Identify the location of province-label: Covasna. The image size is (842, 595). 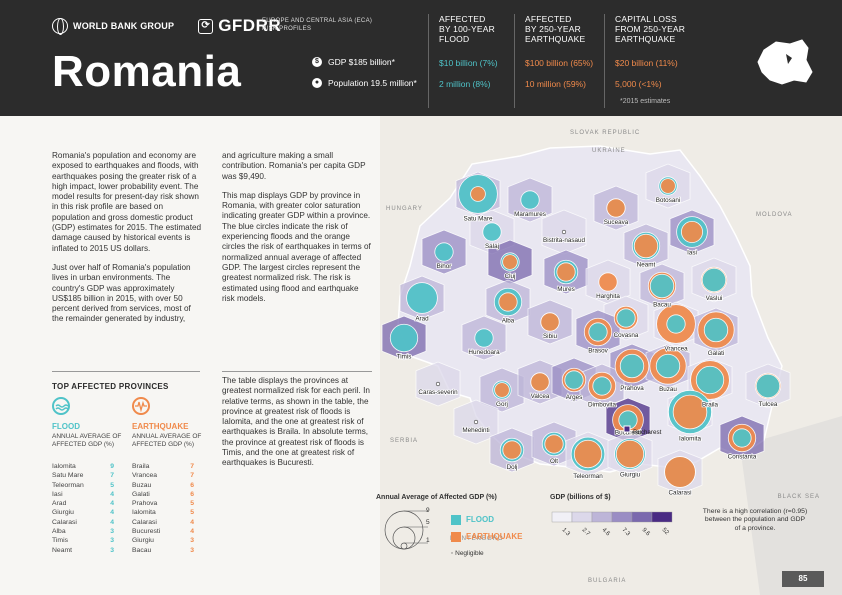
(626, 335).